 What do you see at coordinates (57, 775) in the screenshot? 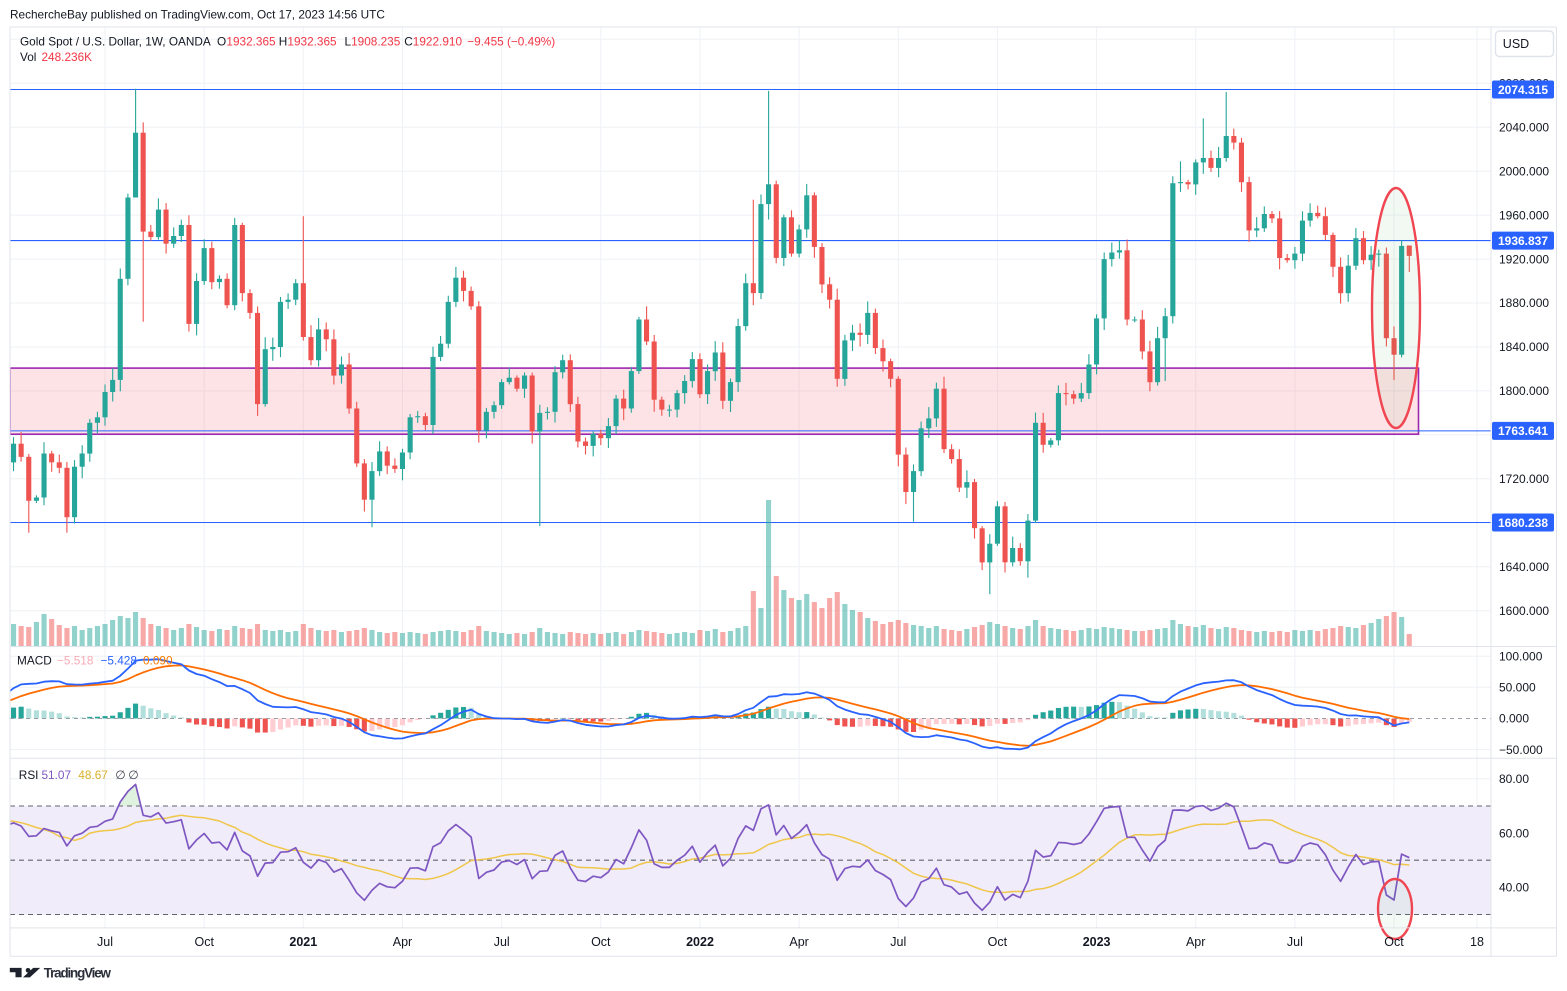
I see `svg-text: 51.07` at bounding box center [57, 775].